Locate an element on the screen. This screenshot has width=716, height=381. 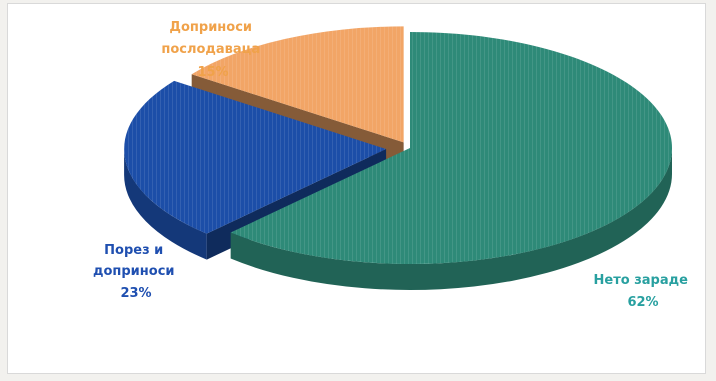
slice-label-net-wages: Нето зараде 62% is located at coordinates (643, 291).